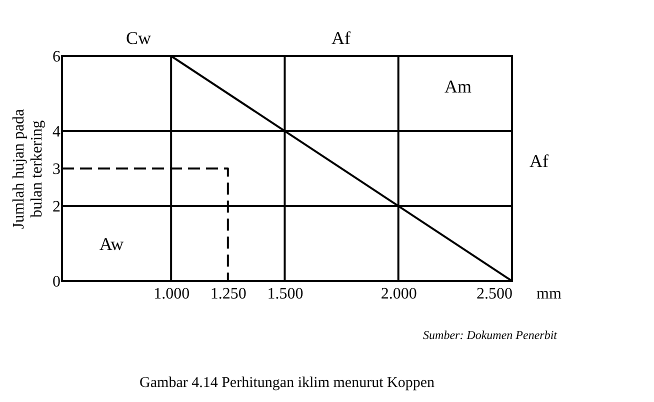  I want to click on x-tick-label: 1.500, so click(285, 294).